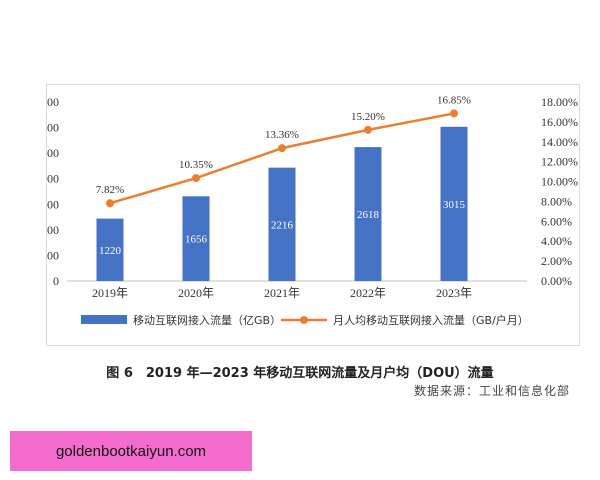 This screenshot has height=480, width=600. What do you see at coordinates (53, 179) in the screenshot?
I see `y-left-tick-label: 2000` at bounding box center [53, 179].